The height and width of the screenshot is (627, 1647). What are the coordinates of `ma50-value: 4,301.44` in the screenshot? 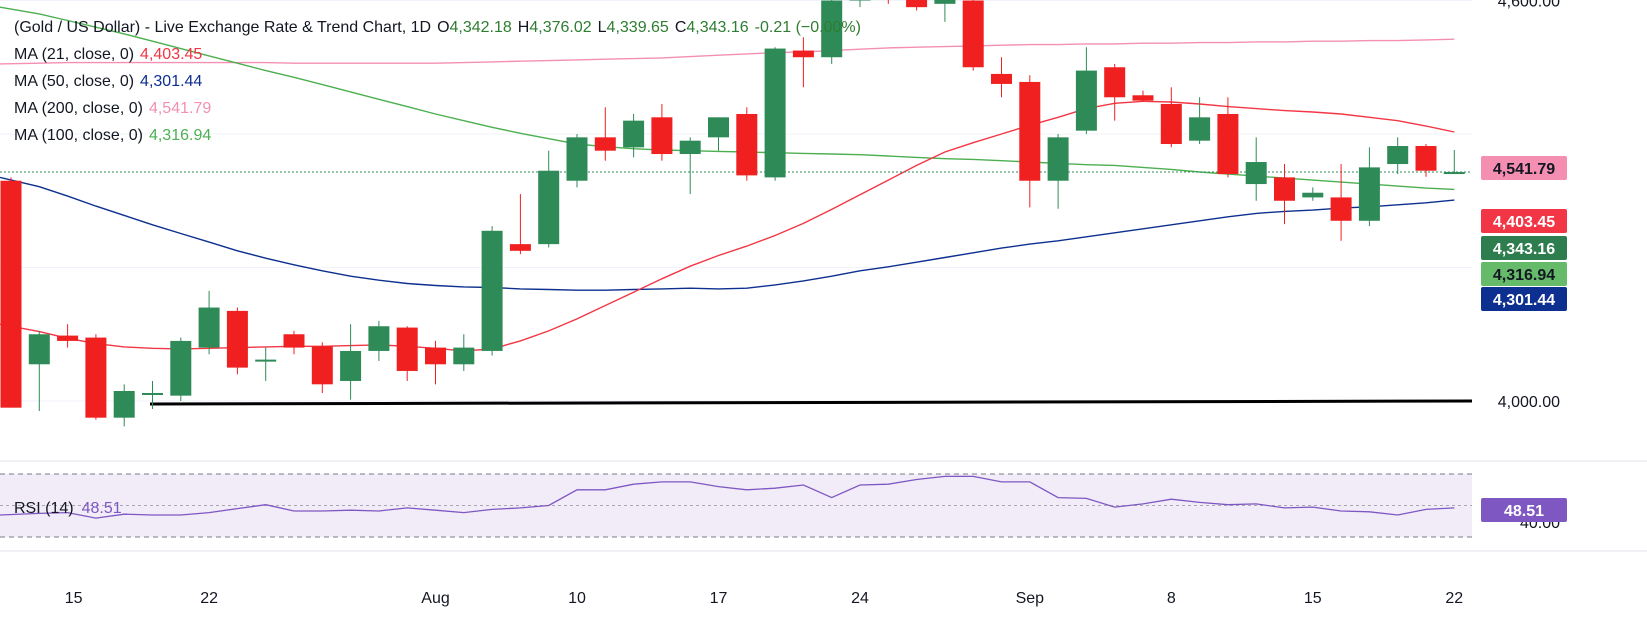 It's located at (171, 81).